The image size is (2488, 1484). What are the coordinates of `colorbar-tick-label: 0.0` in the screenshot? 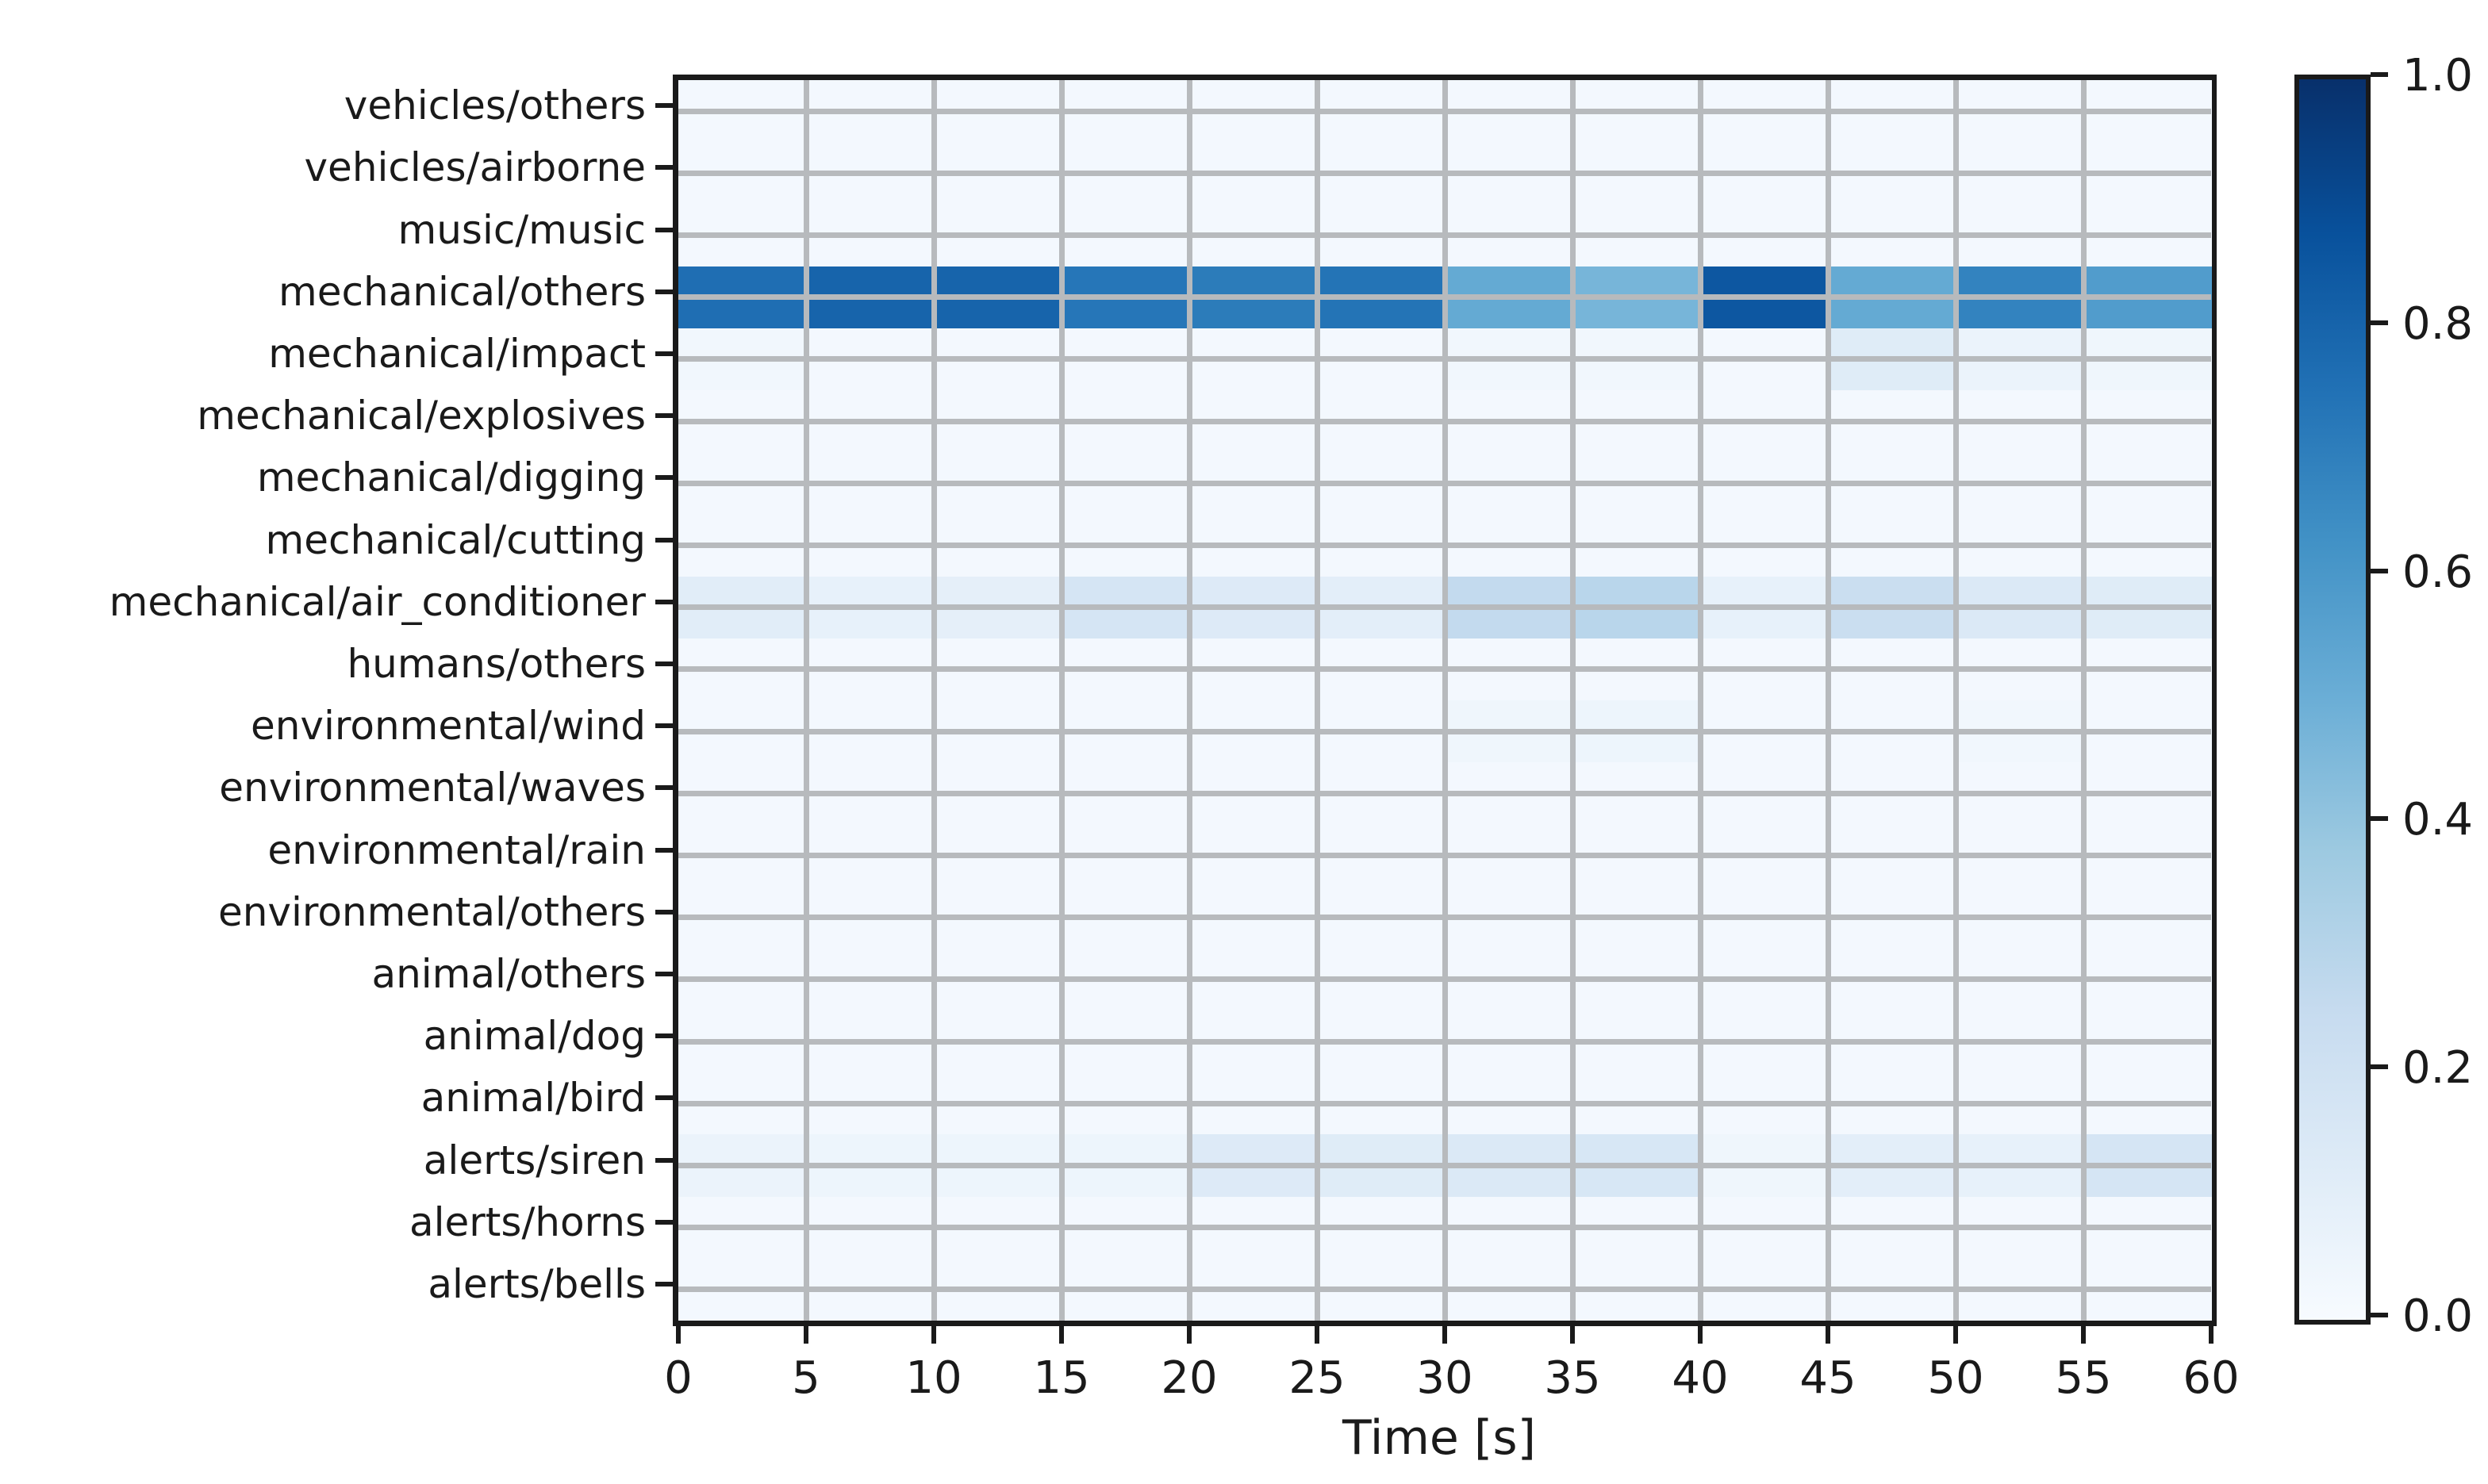 It's located at (2438, 1316).